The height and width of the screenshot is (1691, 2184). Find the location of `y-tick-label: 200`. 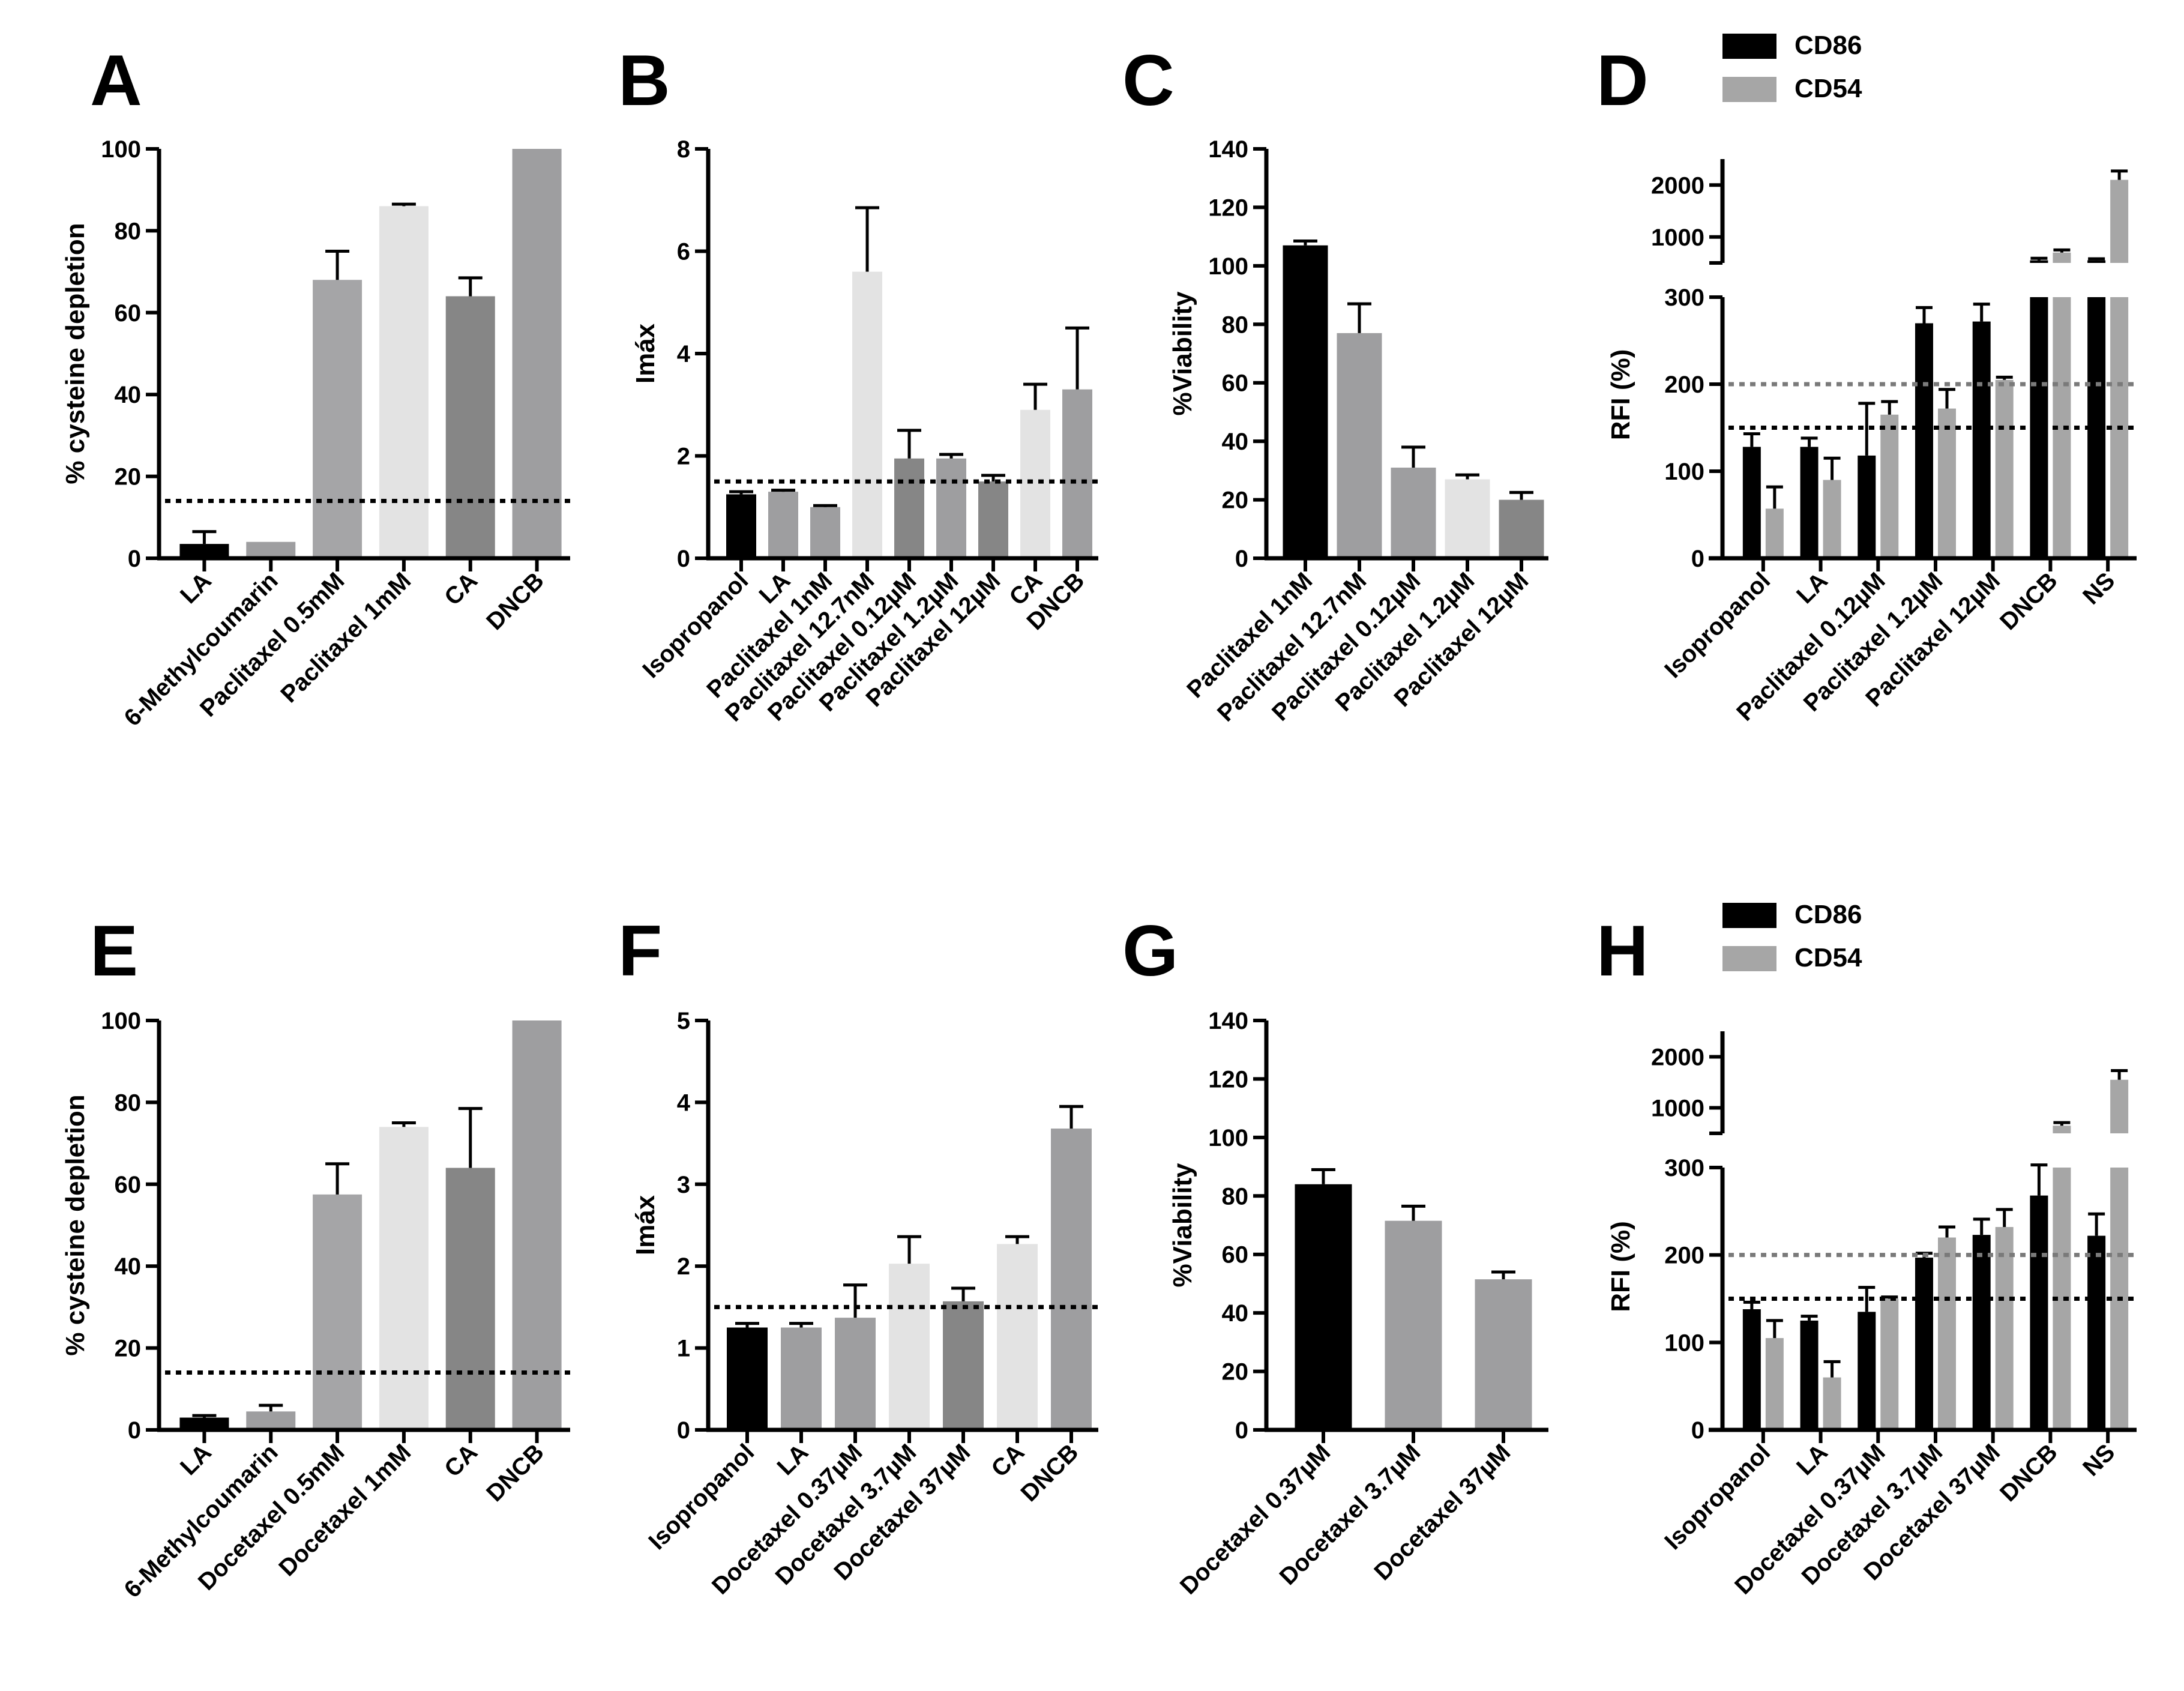

y-tick-label: 200 is located at coordinates (1684, 385).